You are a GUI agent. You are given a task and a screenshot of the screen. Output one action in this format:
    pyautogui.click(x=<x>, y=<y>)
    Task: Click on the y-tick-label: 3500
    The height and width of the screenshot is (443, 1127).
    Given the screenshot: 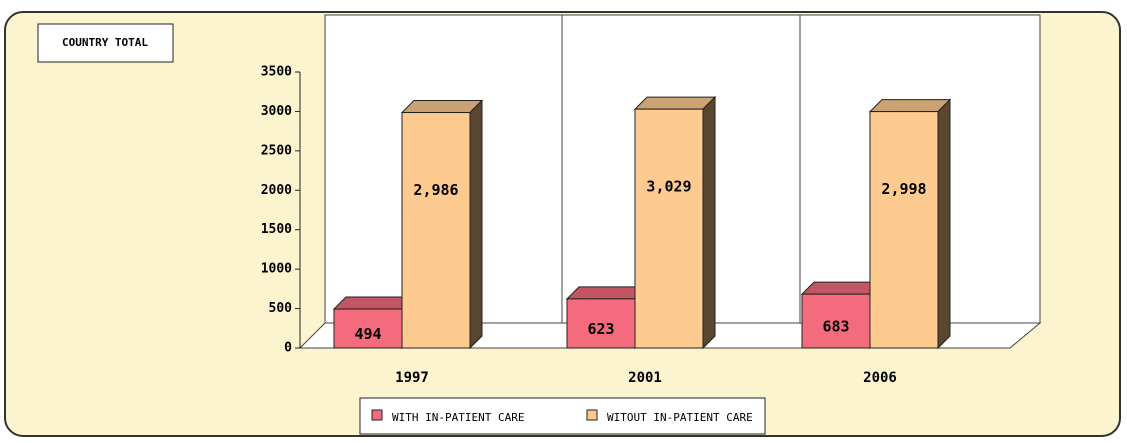 What is the action you would take?
    pyautogui.click(x=276, y=72)
    